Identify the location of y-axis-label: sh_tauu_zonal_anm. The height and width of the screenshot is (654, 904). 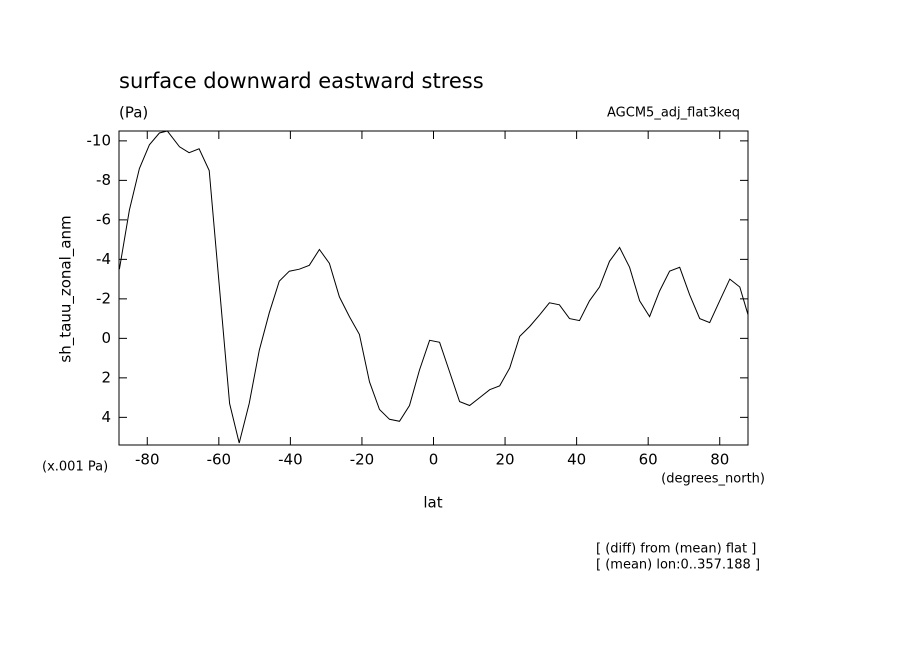
(66, 288).